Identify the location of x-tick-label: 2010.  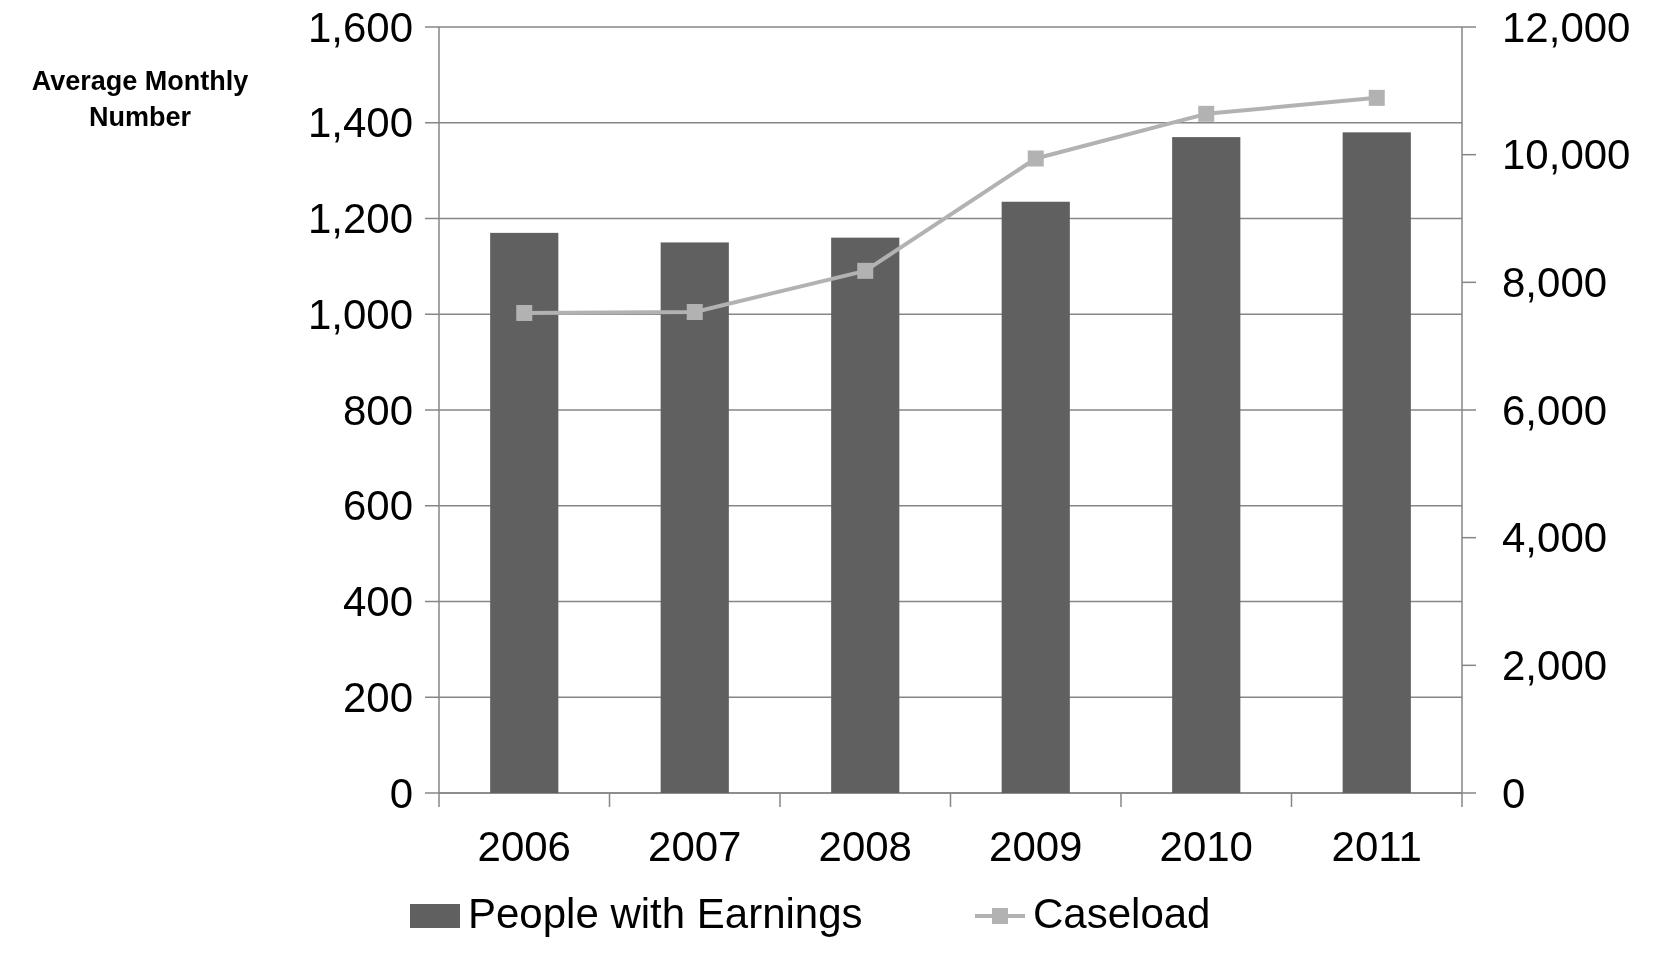
(1206, 846).